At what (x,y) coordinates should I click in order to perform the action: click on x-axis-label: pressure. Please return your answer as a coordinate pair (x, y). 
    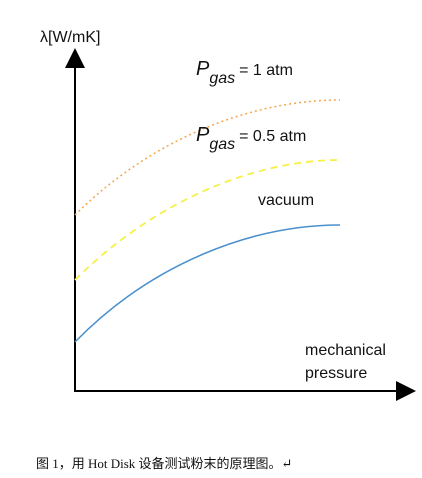
    Looking at the image, I should click on (336, 373).